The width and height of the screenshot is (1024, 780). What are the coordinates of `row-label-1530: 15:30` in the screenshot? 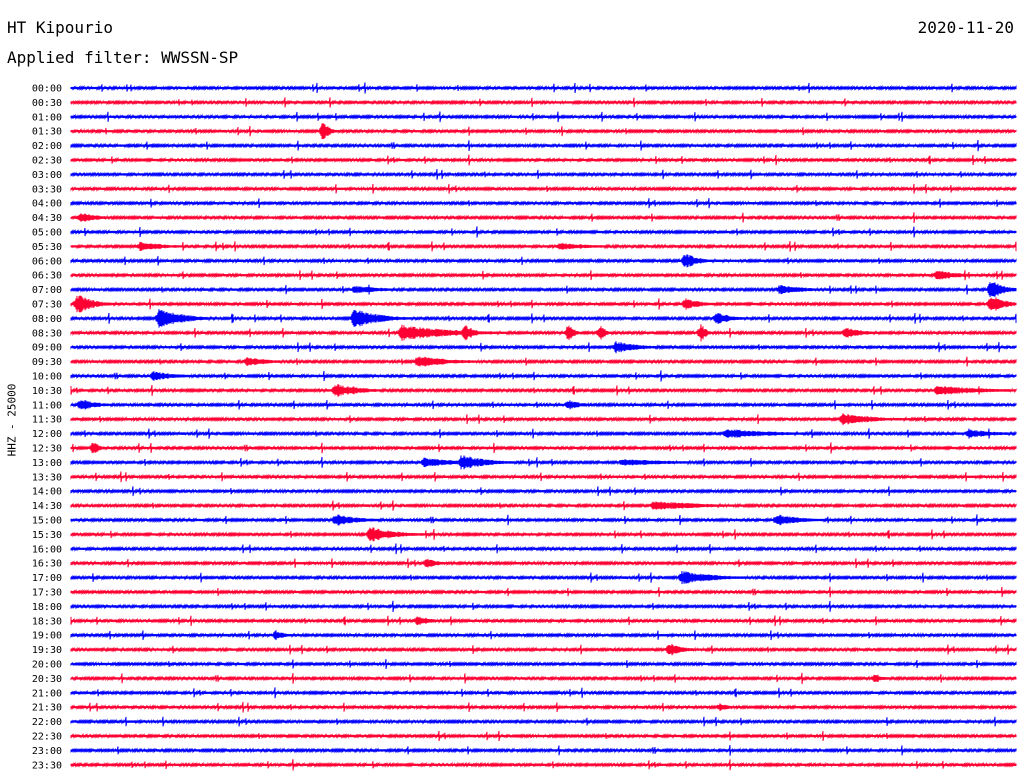 It's located at (47, 535).